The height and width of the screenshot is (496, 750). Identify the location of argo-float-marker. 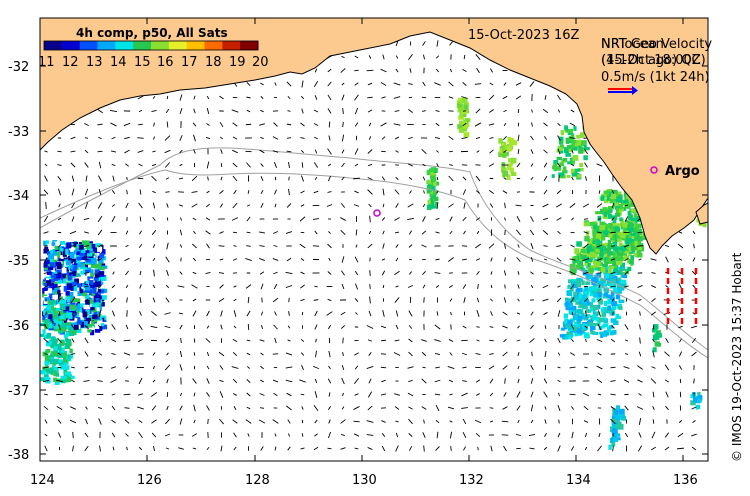
(377, 213).